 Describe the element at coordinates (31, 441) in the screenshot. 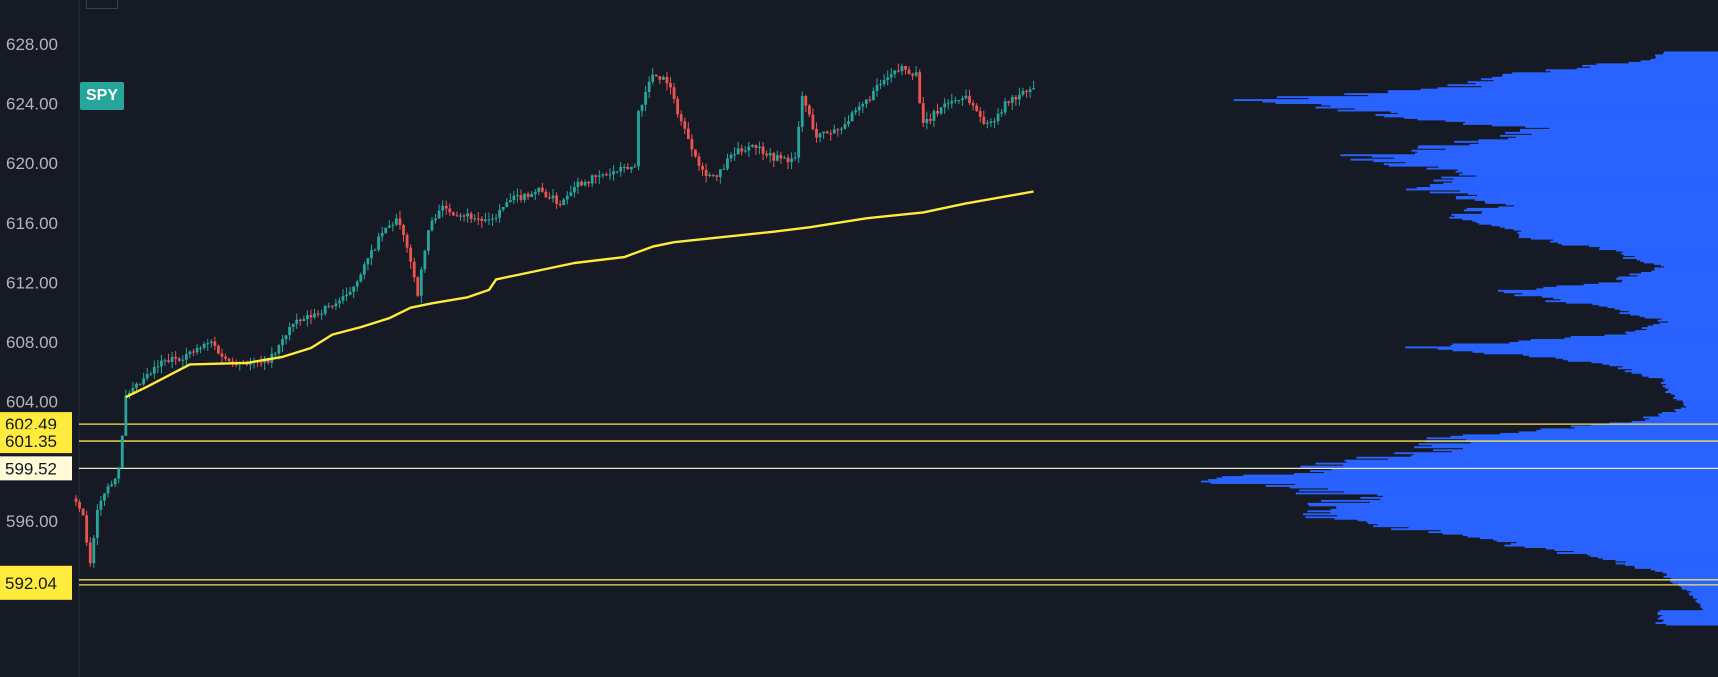

I see `price-level-tag-label: 601.35` at that location.